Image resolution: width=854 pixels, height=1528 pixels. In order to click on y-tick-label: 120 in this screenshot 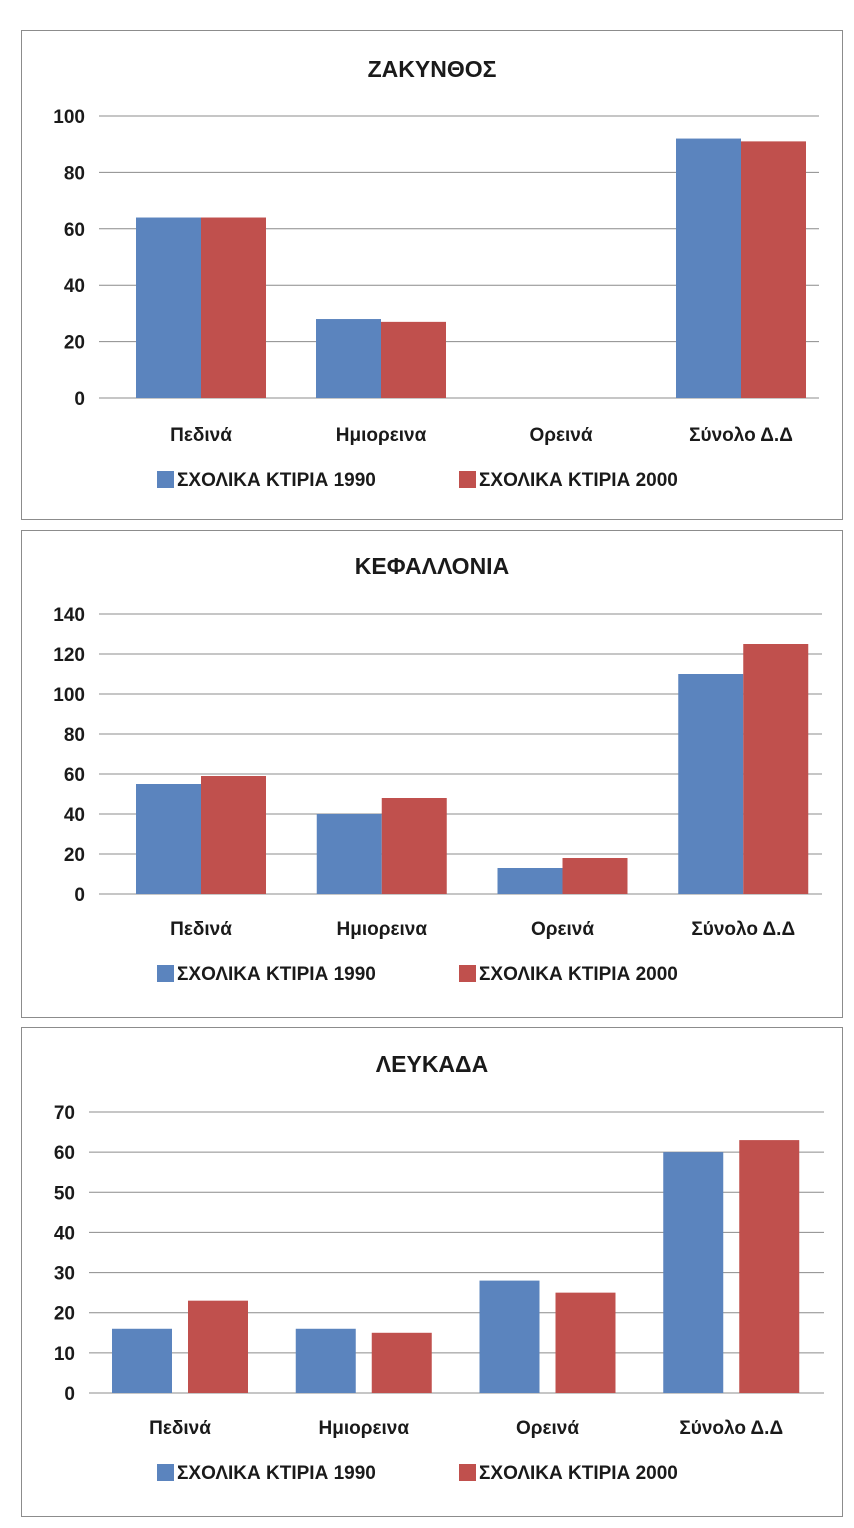, I will do `click(69, 655)`.